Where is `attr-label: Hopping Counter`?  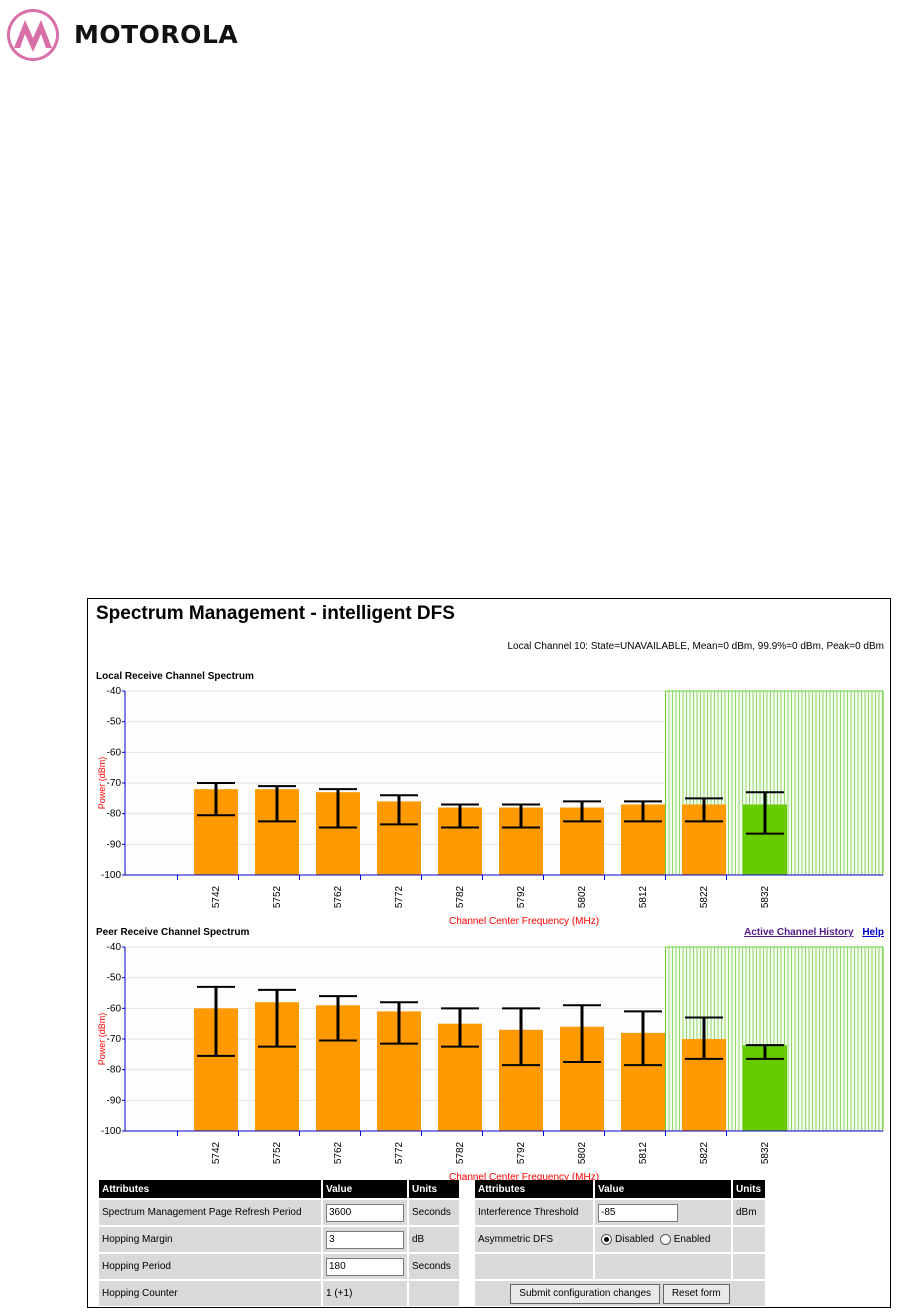
attr-label: Hopping Counter is located at coordinates (210, 1293).